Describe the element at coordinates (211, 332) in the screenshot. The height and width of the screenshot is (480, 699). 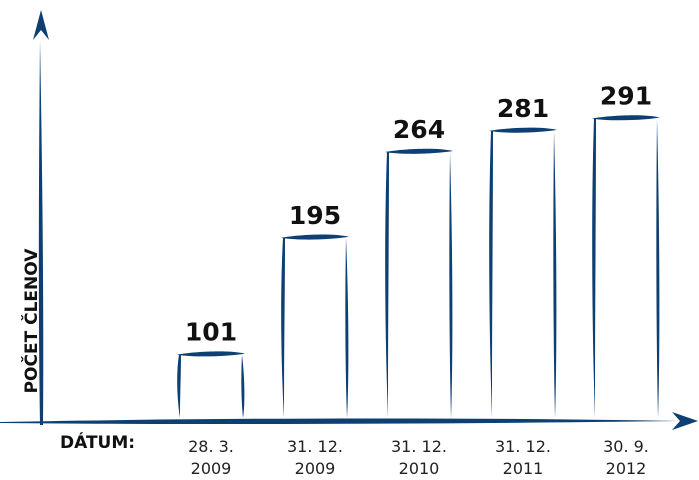
I see `data-label: 101` at that location.